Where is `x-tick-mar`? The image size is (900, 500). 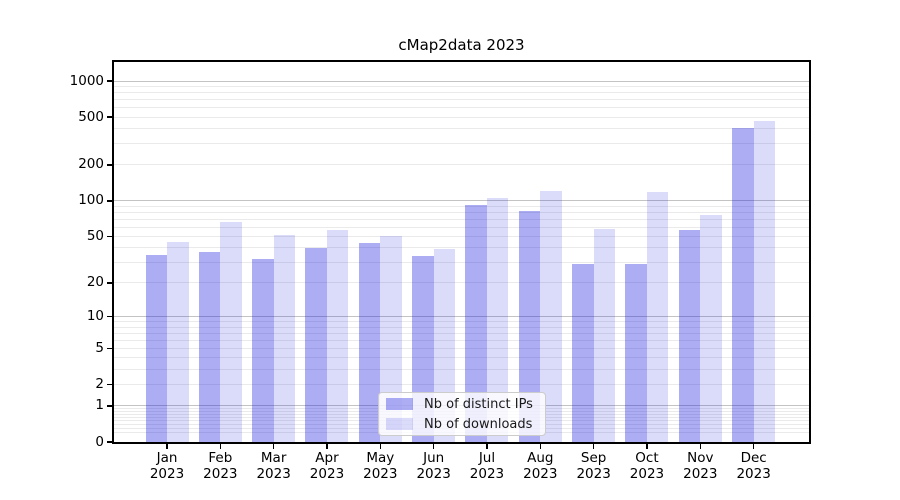 x-tick-mar is located at coordinates (273, 446).